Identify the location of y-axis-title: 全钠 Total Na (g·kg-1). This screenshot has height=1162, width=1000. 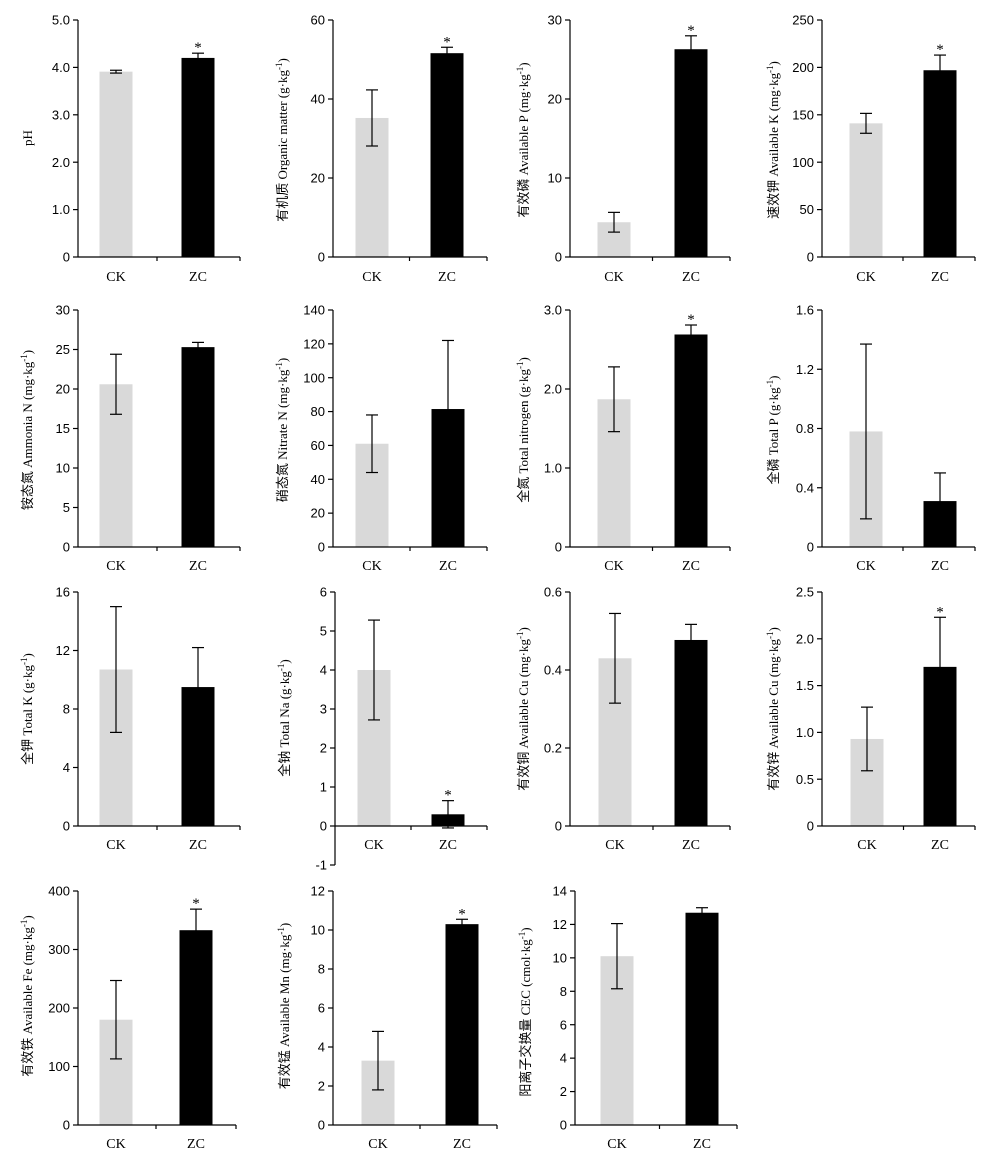
(284, 717).